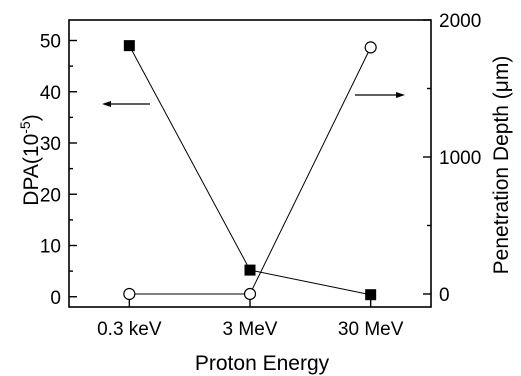  What do you see at coordinates (50, 42) in the screenshot?
I see `left-tick-label: 50` at bounding box center [50, 42].